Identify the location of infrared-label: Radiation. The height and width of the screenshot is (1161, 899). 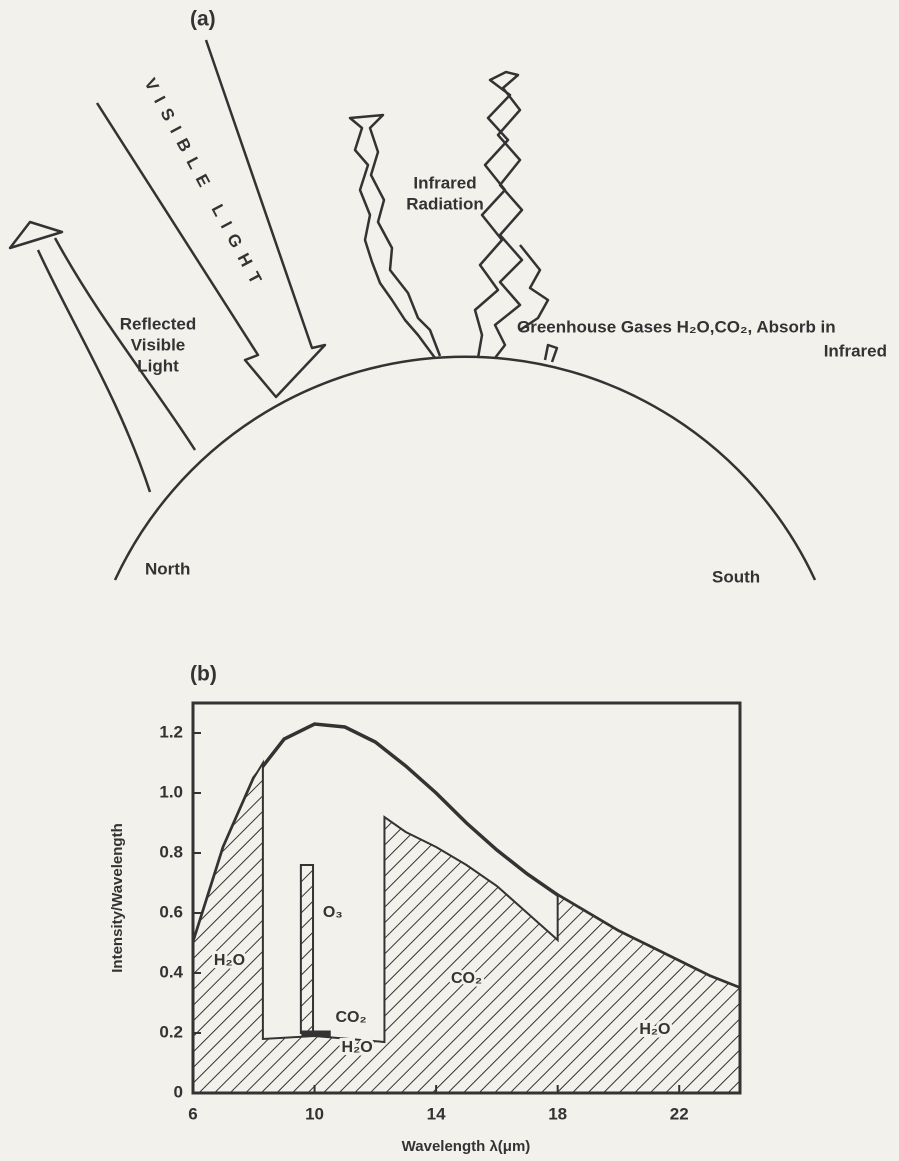
(444, 203).